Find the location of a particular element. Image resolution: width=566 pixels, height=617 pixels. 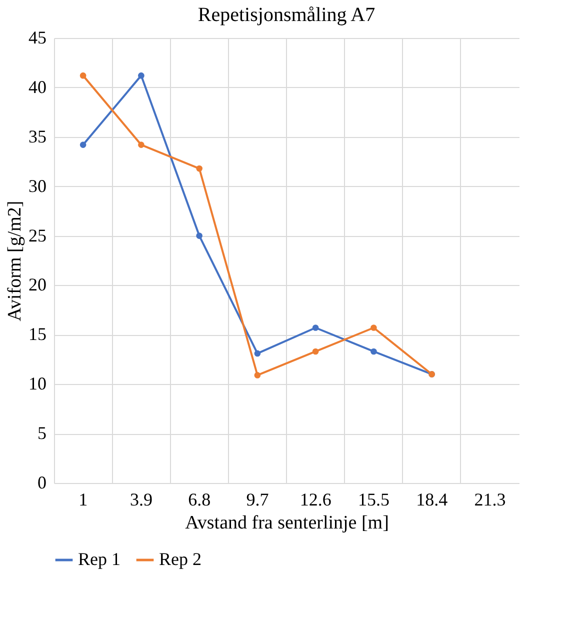

y-tick-label: 0 is located at coordinates (42, 482).